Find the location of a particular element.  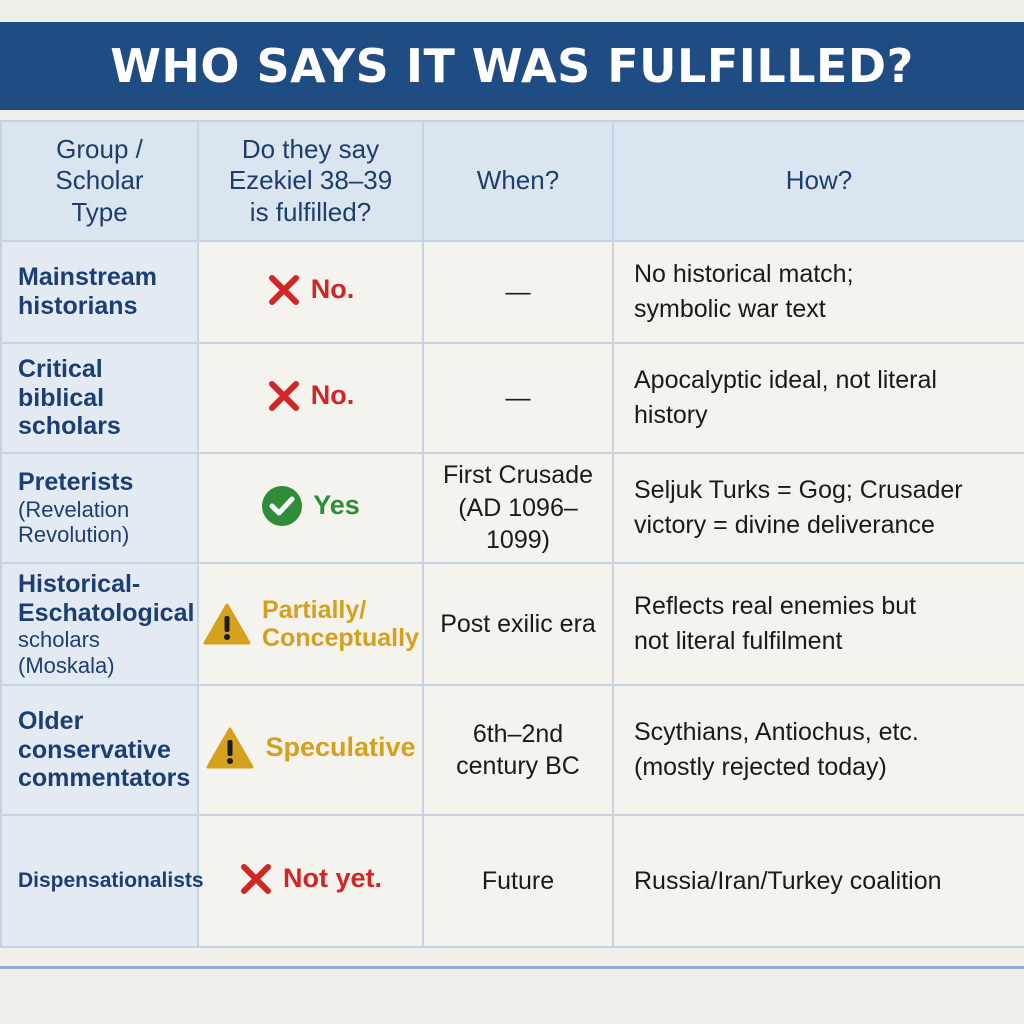

how-text: No historical match; symbolic war text is located at coordinates (744, 291).